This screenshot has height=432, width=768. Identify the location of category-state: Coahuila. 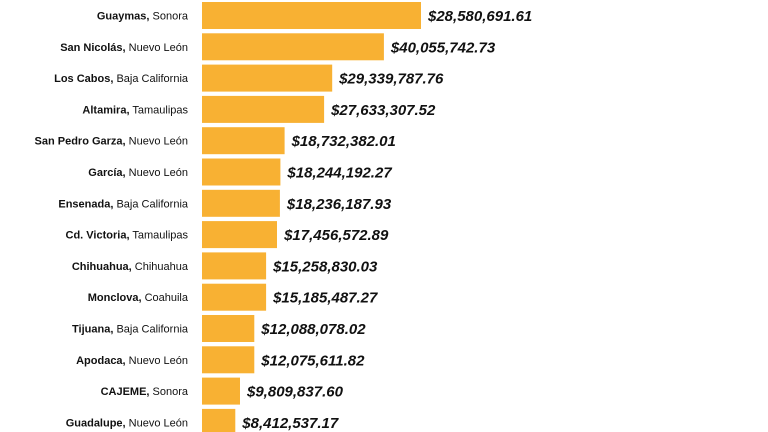
(165, 298).